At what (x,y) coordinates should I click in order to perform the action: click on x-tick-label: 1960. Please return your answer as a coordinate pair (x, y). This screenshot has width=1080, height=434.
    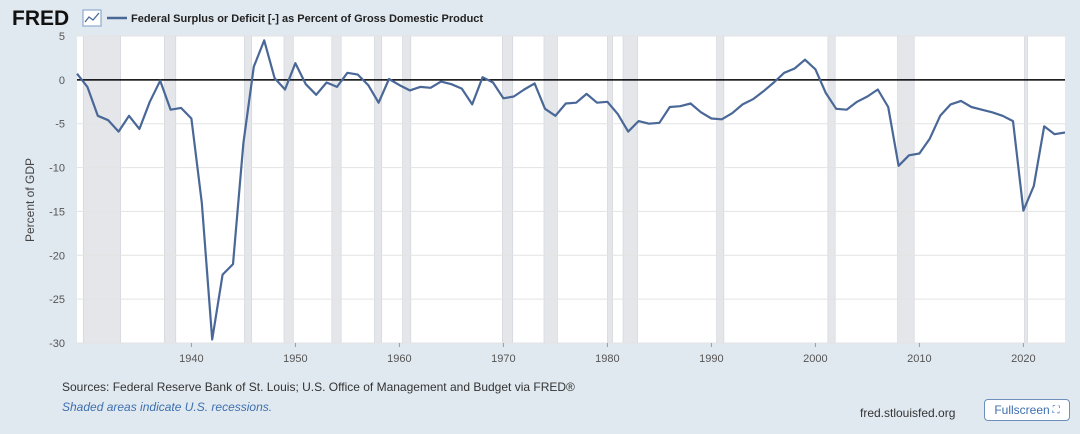
    Looking at the image, I should click on (399, 359).